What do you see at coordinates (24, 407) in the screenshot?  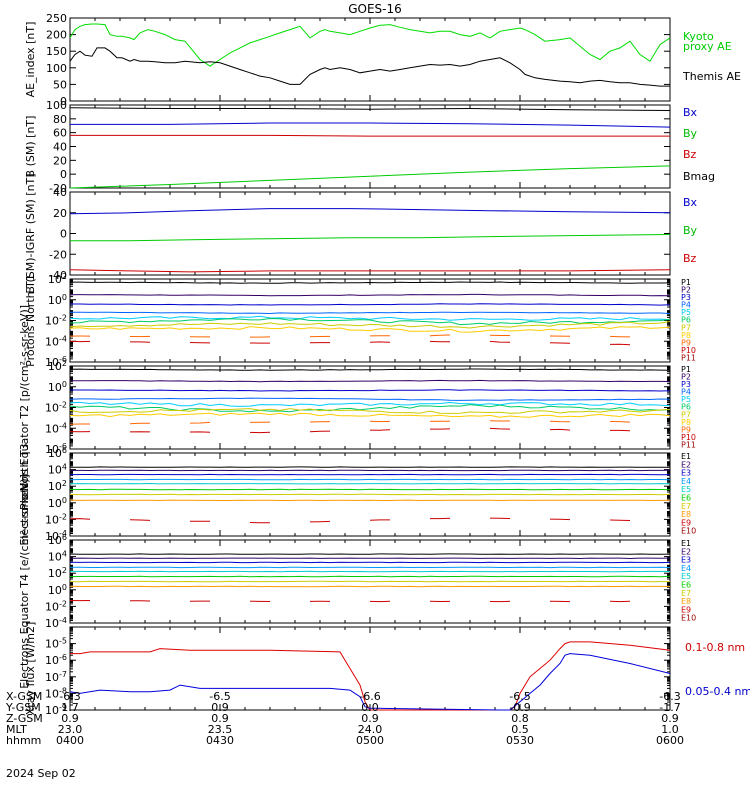 I see `y-axis-label: Protons Equator T2 [p/(cm²-s-sr-keV)]` at bounding box center [24, 407].